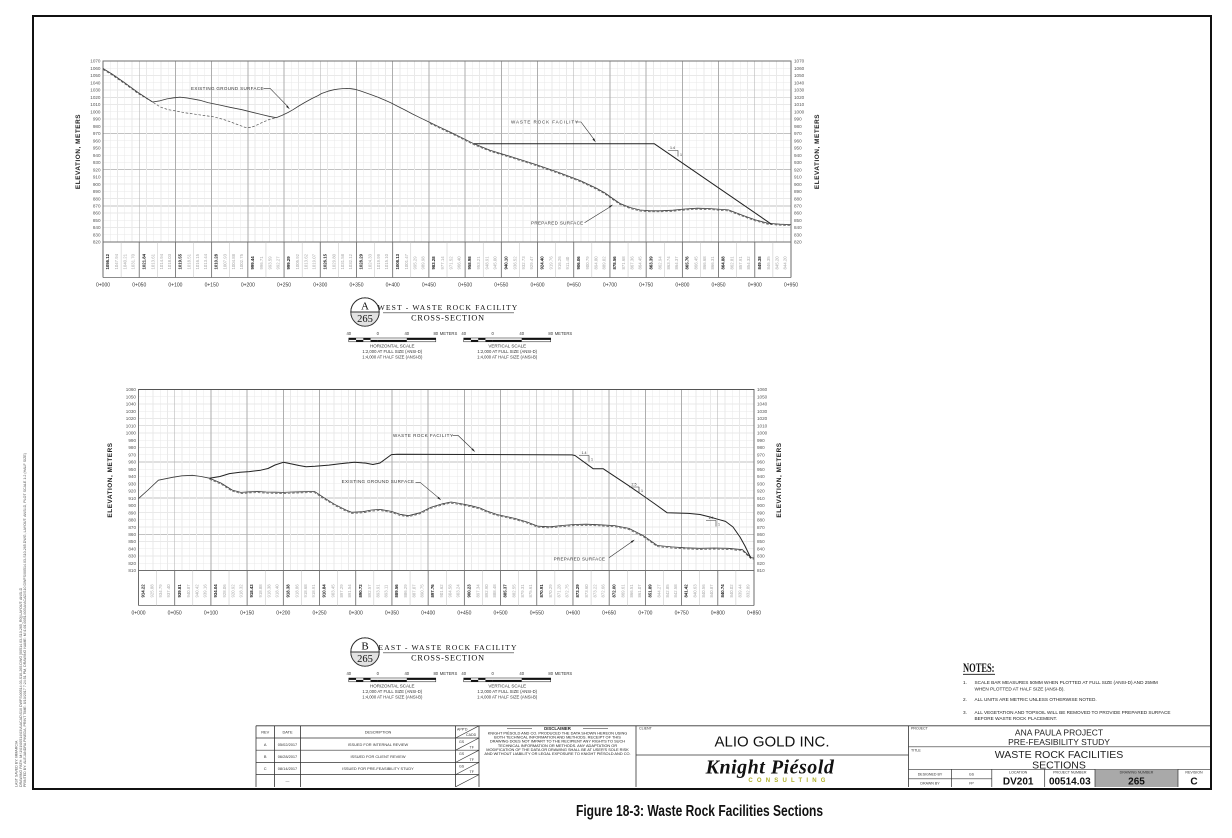 This screenshot has height=838, width=1232. What do you see at coordinates (1018, 781) in the screenshot?
I see `svg-text: DV201` at bounding box center [1018, 781].